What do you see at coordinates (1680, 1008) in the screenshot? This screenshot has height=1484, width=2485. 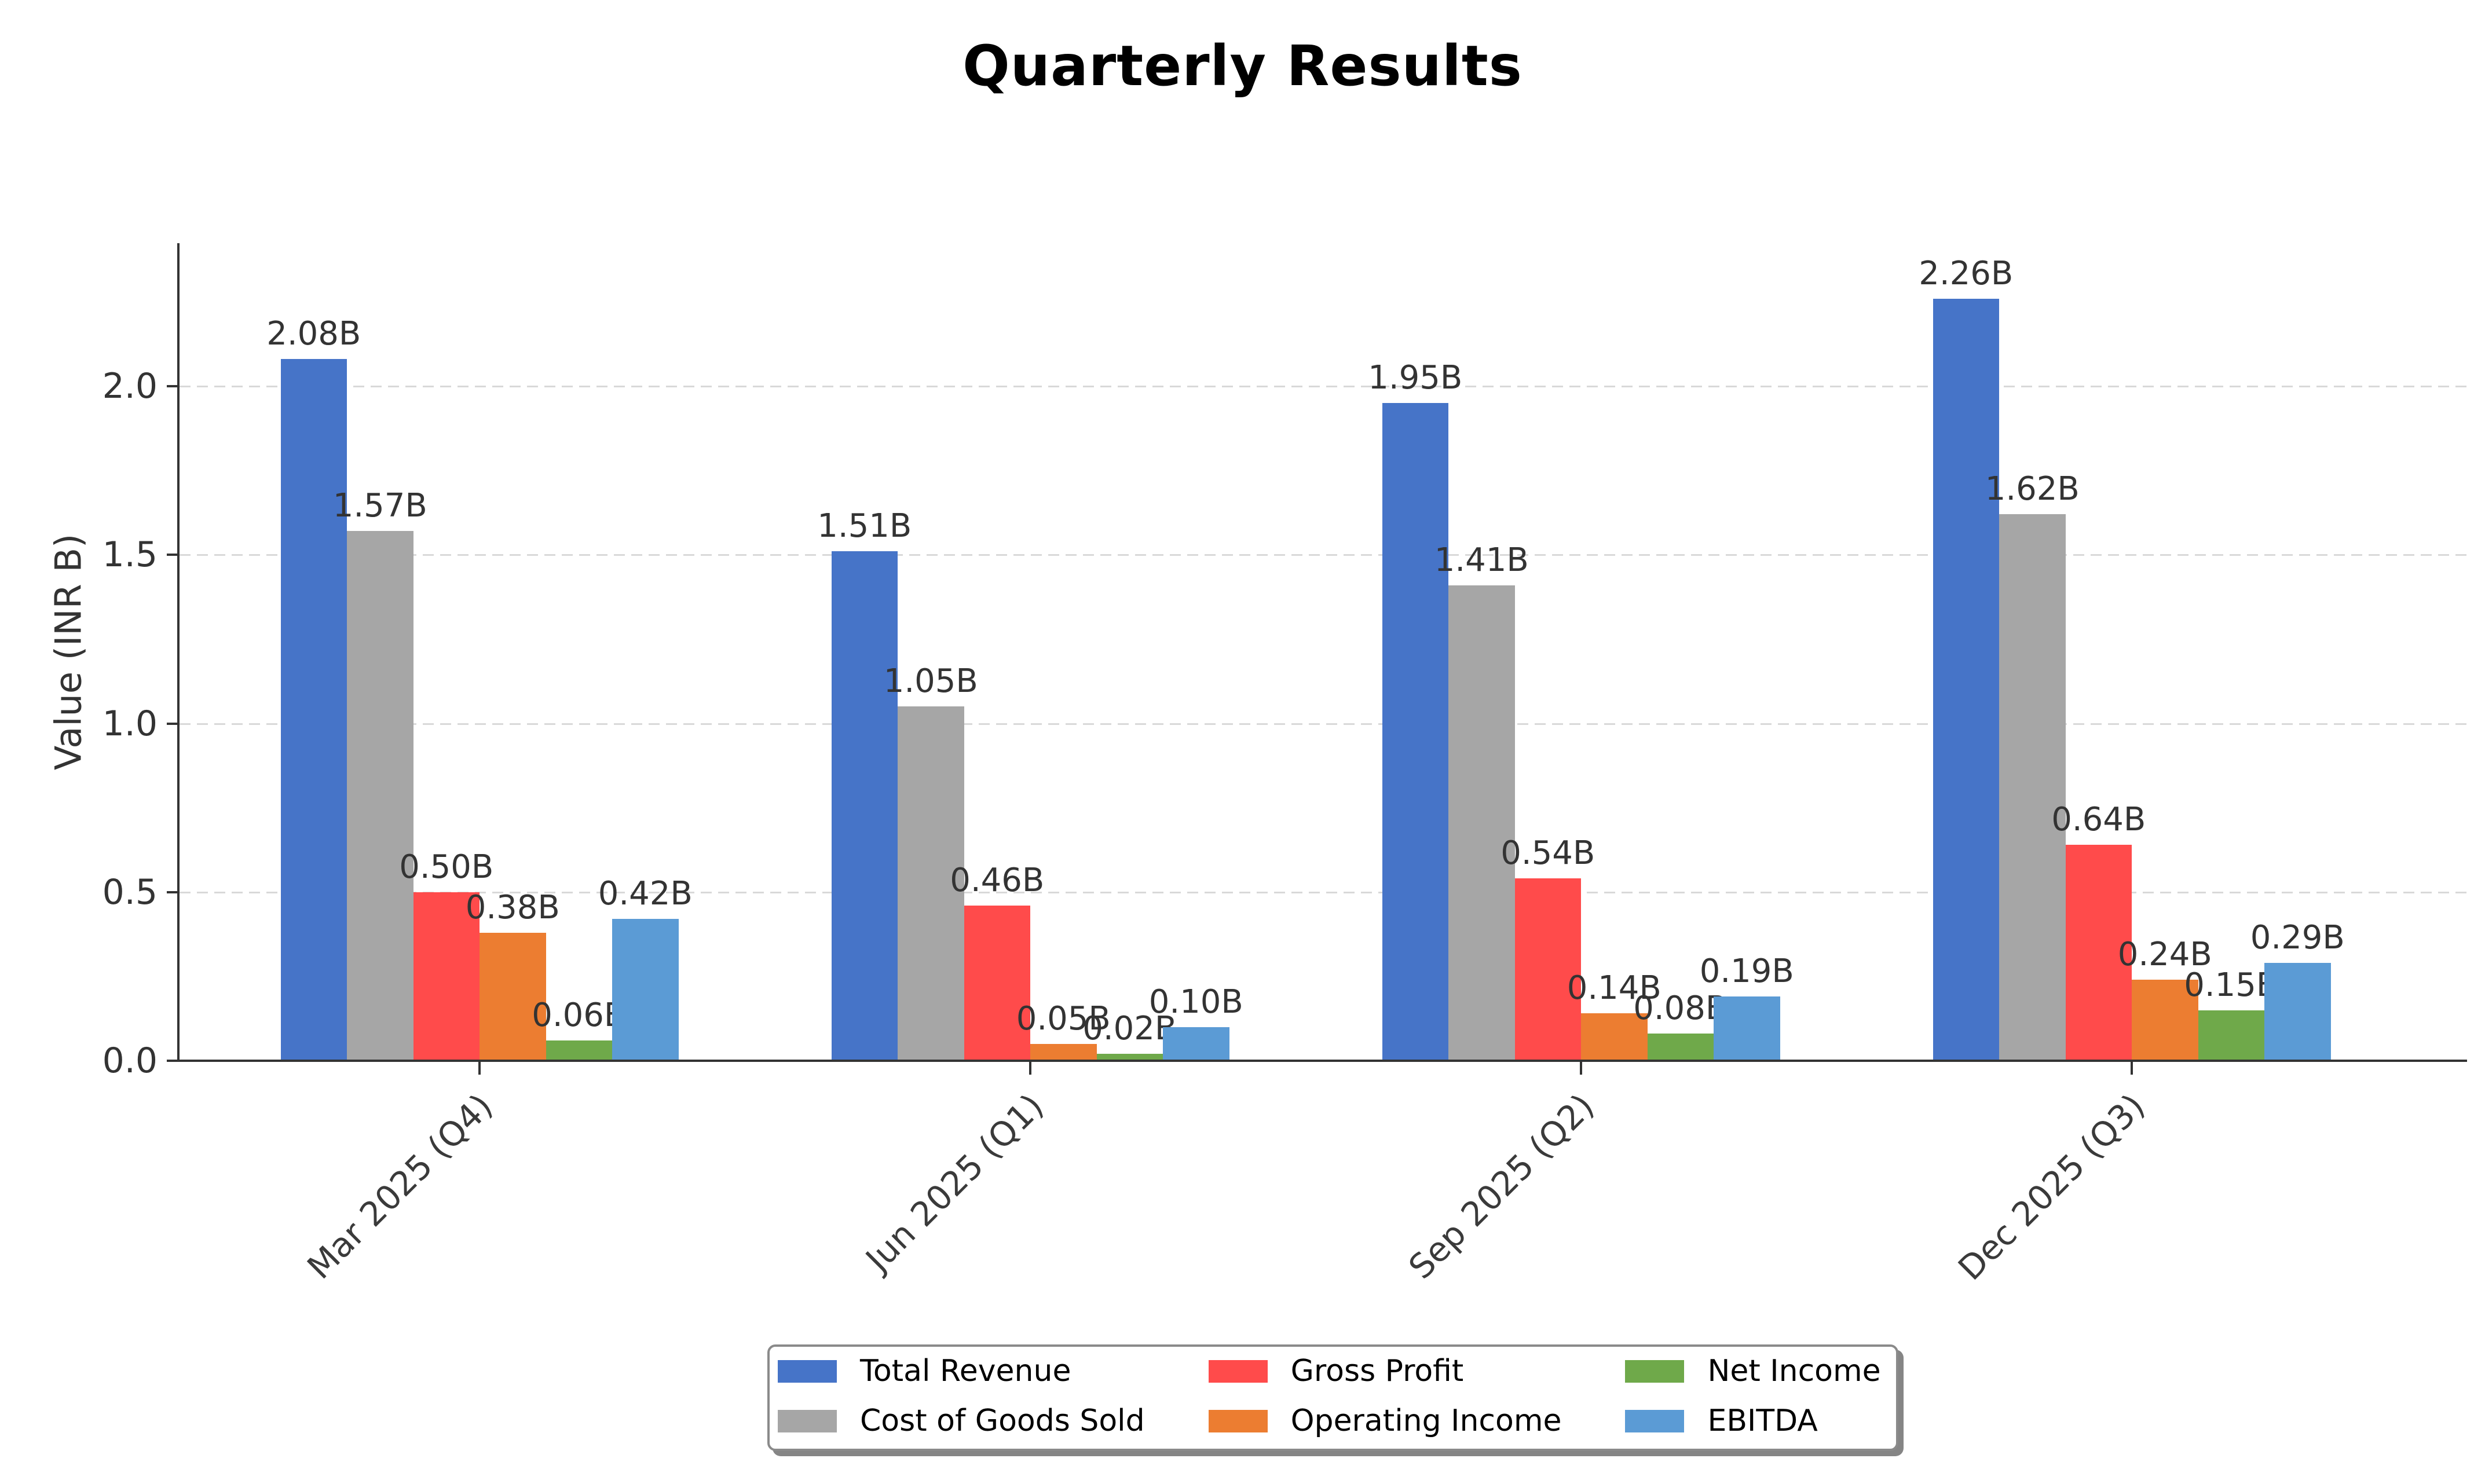 I see `bar-value-label: 0.08B` at bounding box center [1680, 1008].